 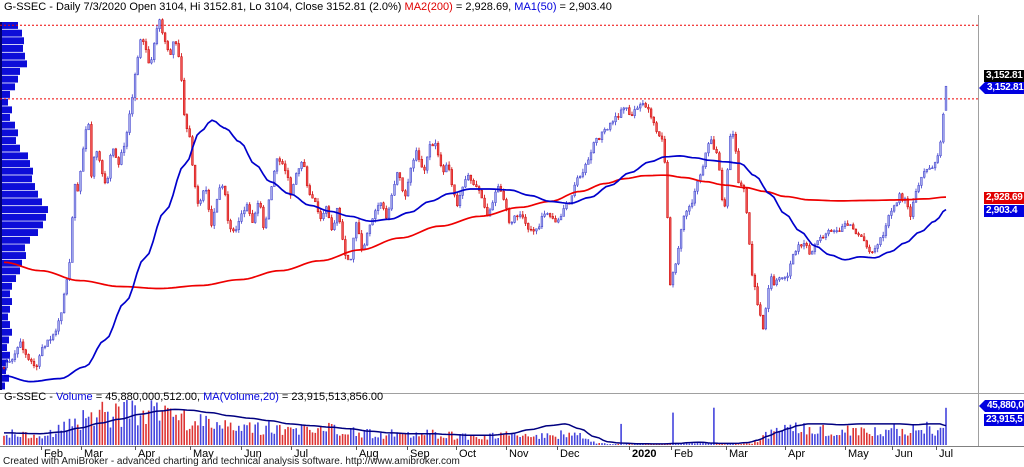 What do you see at coordinates (369, 454) in the screenshot?
I see `x-axis-label: Aug` at bounding box center [369, 454].